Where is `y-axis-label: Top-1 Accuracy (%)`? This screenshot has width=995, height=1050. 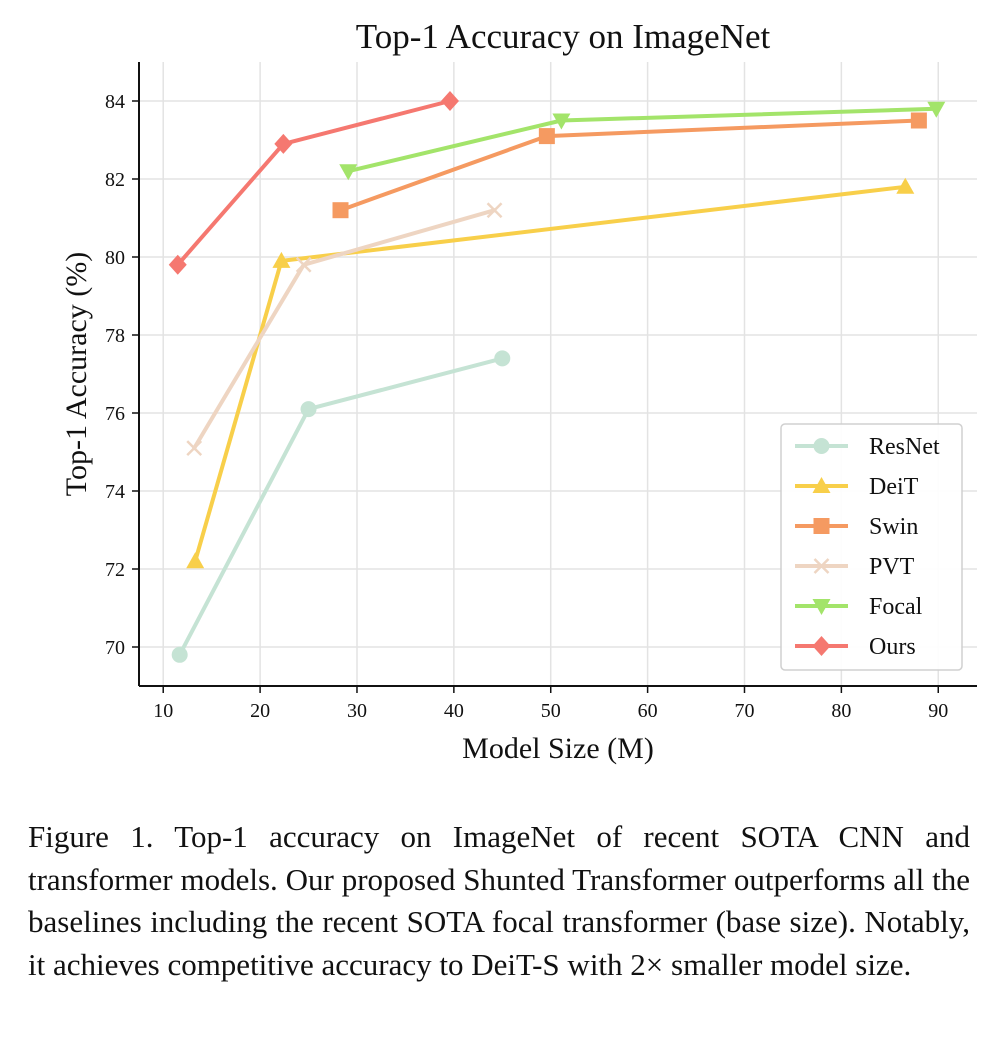 y-axis-label: Top-1 Accuracy (%) is located at coordinates (76, 374).